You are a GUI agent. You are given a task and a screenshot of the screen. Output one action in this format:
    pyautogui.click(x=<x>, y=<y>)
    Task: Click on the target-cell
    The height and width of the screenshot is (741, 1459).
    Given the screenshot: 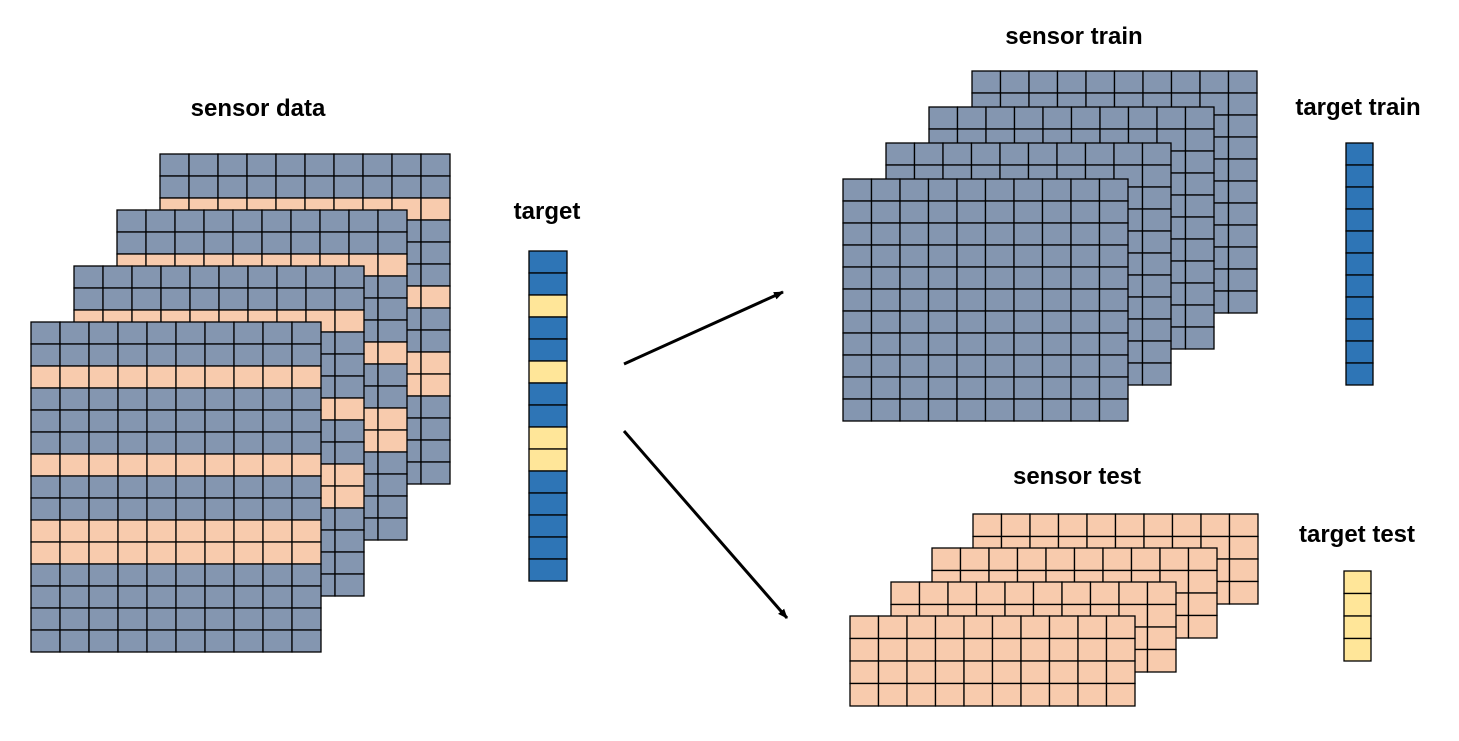 What is the action you would take?
    pyautogui.click(x=548, y=372)
    